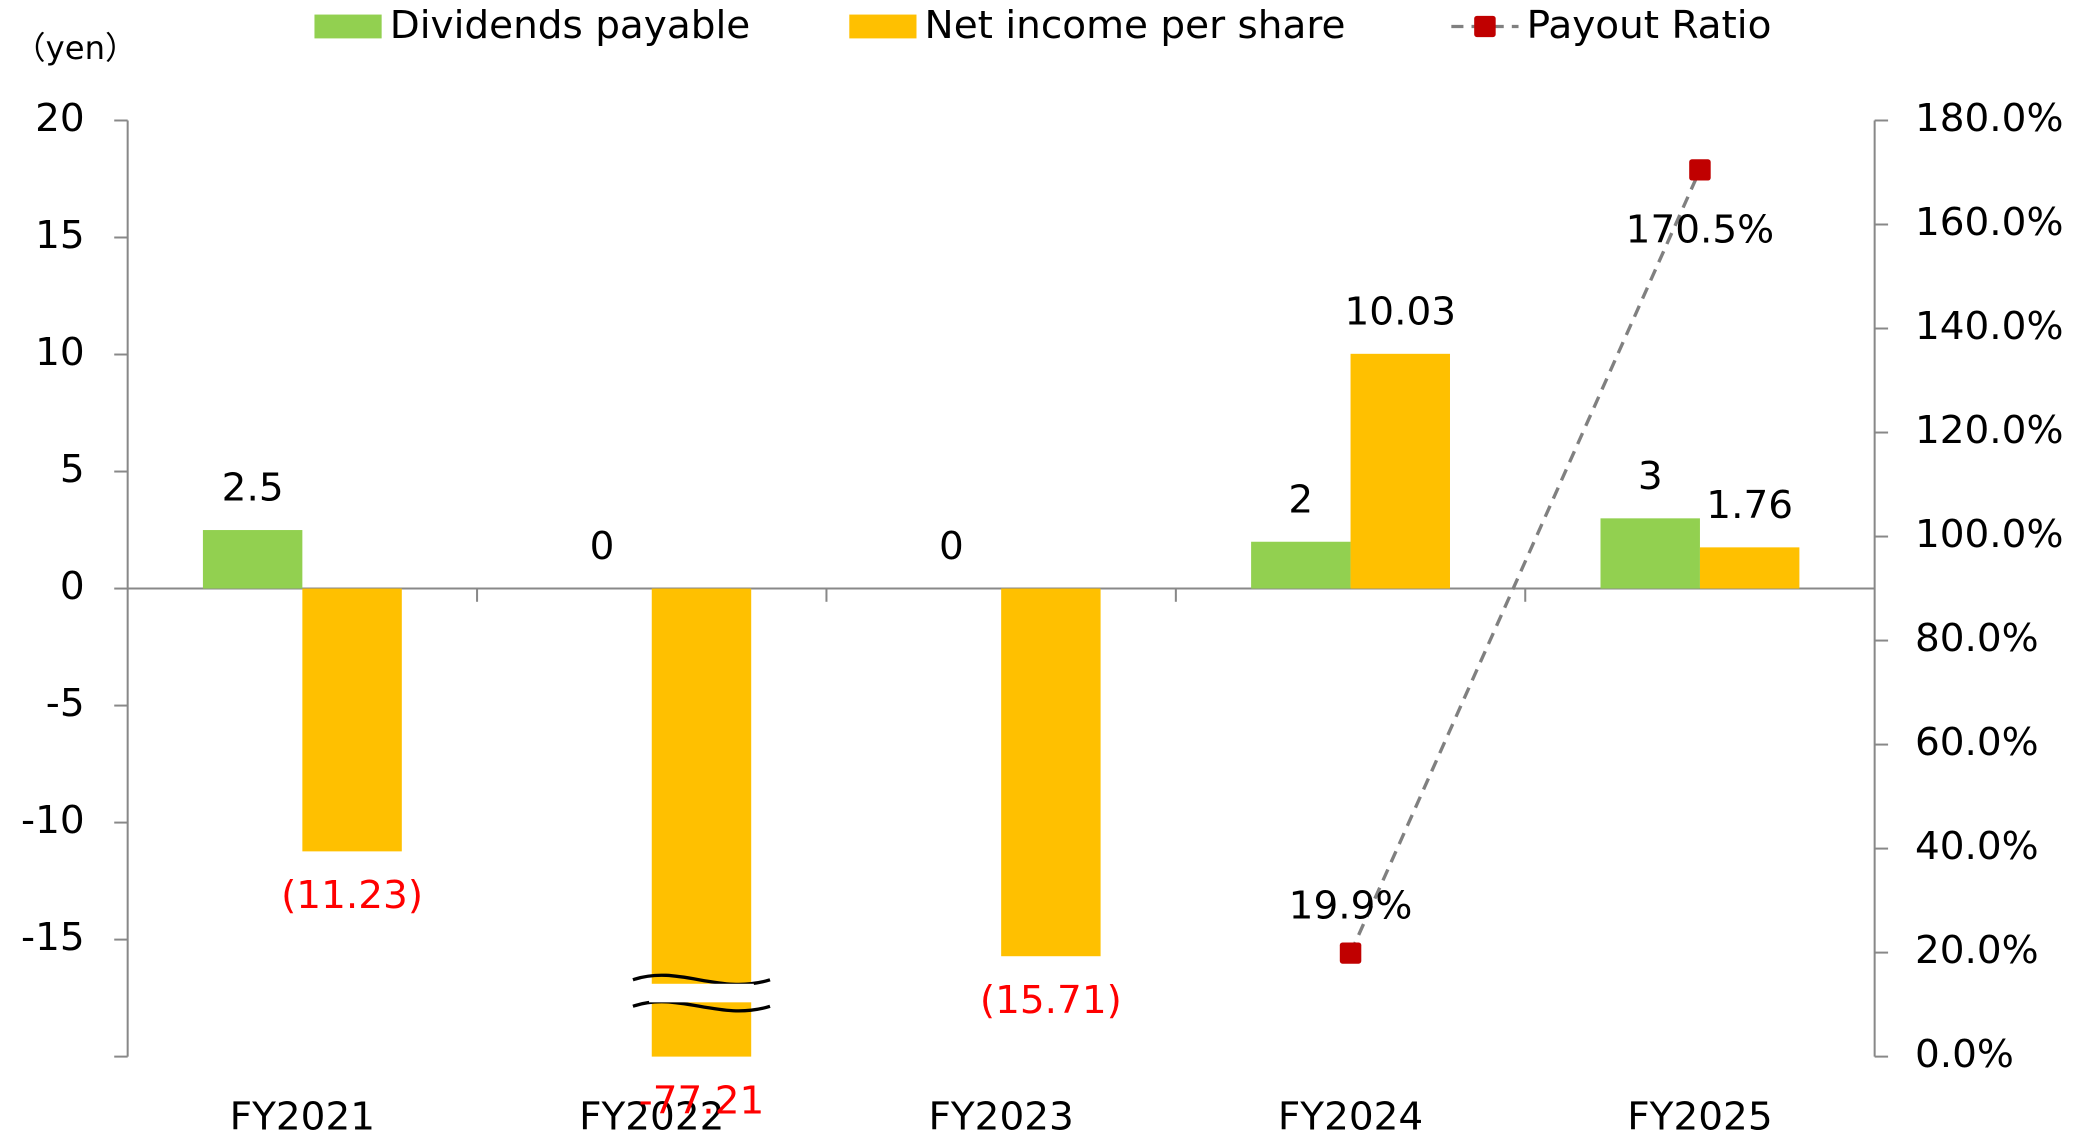 This screenshot has width=2091, height=1144. Describe the element at coordinates (72, 469) in the screenshot. I see `y-tick-label: 5` at that location.